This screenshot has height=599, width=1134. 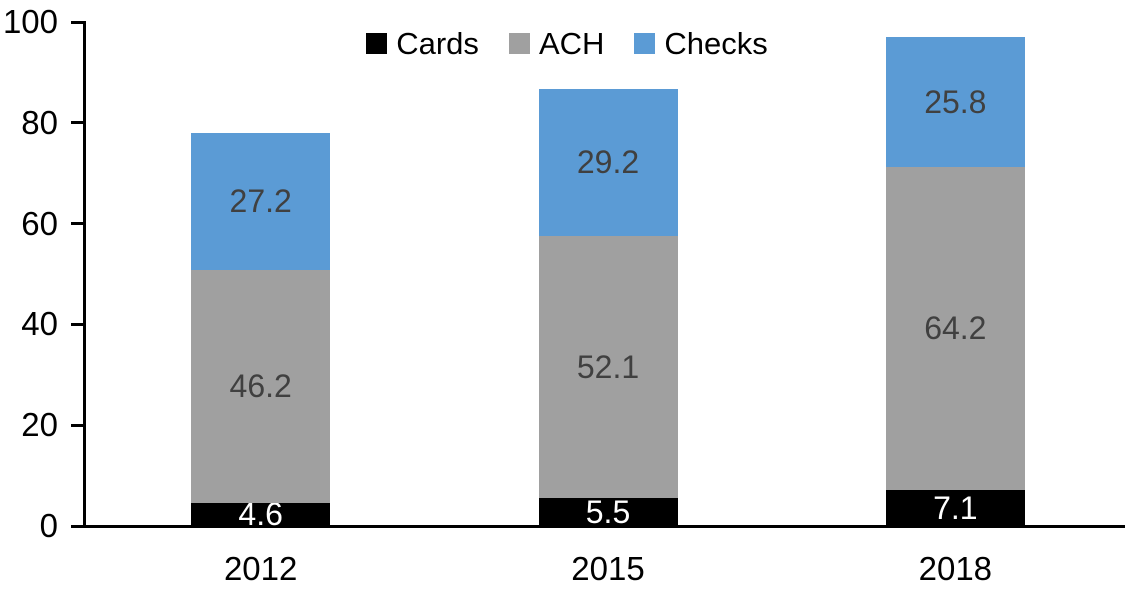 I want to click on bar-2018-segment-ach: 64.2, so click(x=955, y=328).